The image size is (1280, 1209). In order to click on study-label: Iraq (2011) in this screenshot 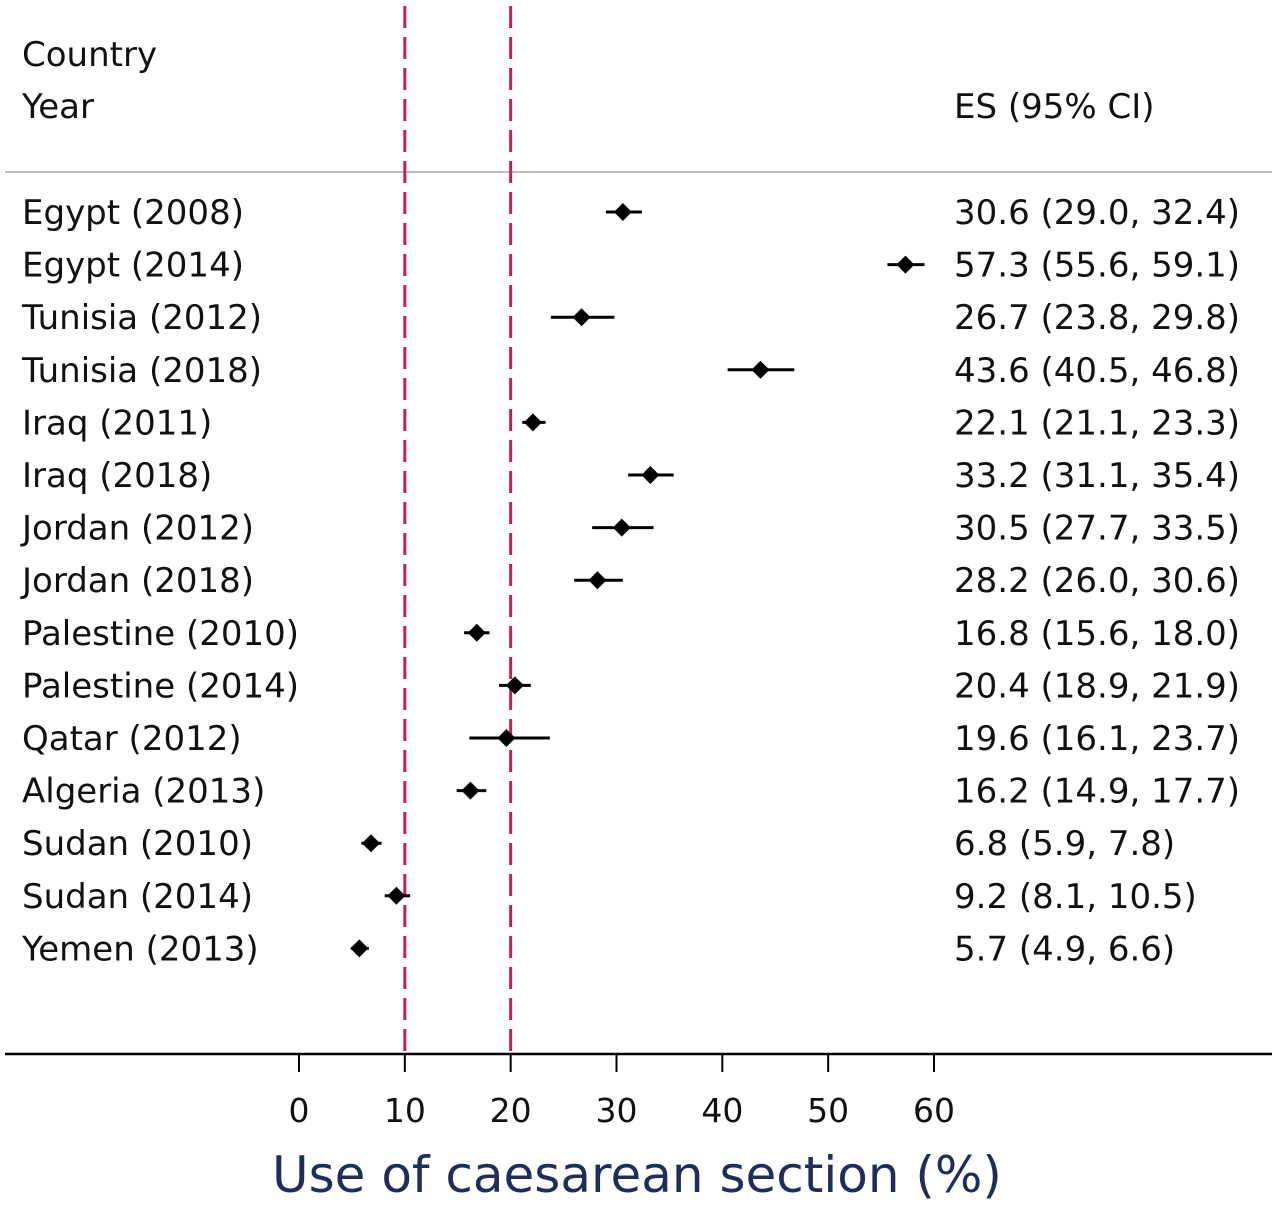, I will do `click(117, 423)`.